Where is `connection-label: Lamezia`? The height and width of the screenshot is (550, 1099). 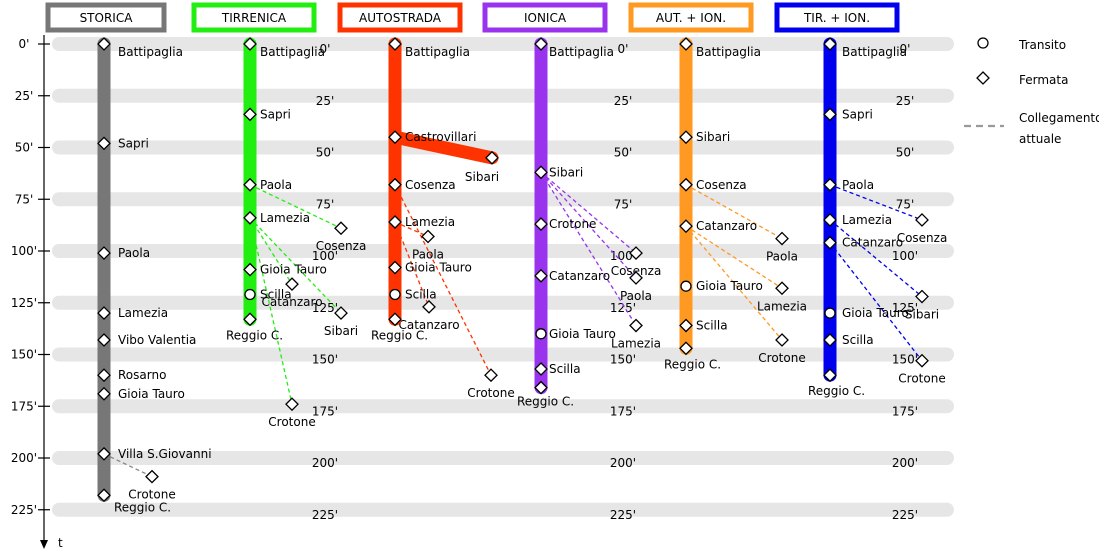
connection-label: Lamezia is located at coordinates (636, 344).